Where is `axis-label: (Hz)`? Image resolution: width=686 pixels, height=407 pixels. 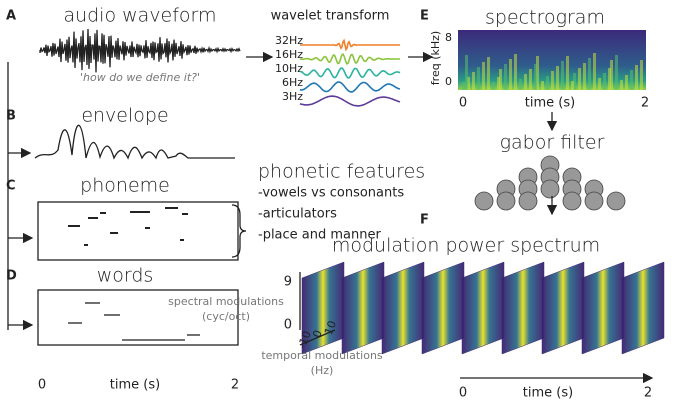 axis-label: (Hz) is located at coordinates (322, 370).